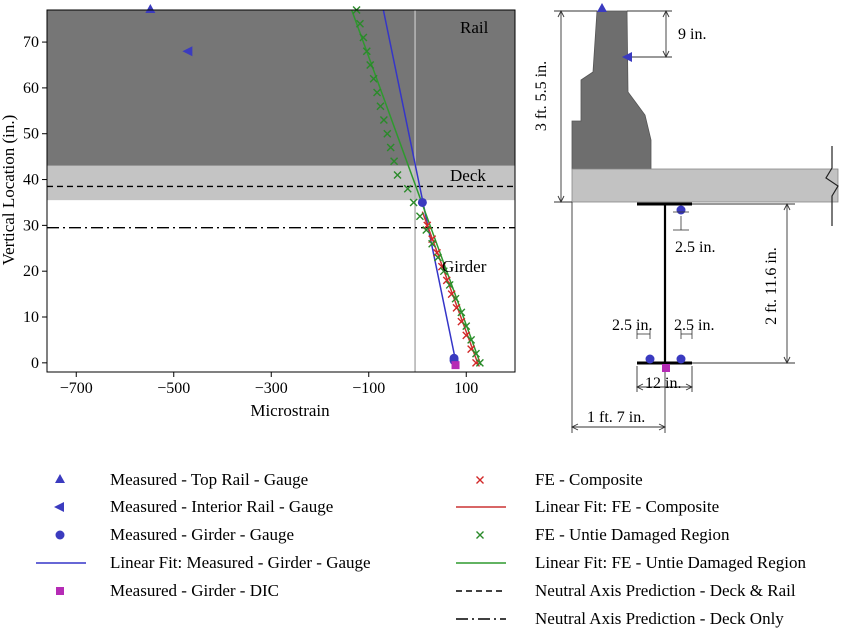 The height and width of the screenshot is (637, 850). Describe the element at coordinates (632, 325) in the screenshot. I see `dim-flange-offset-left-label: 2.5 in.` at that location.